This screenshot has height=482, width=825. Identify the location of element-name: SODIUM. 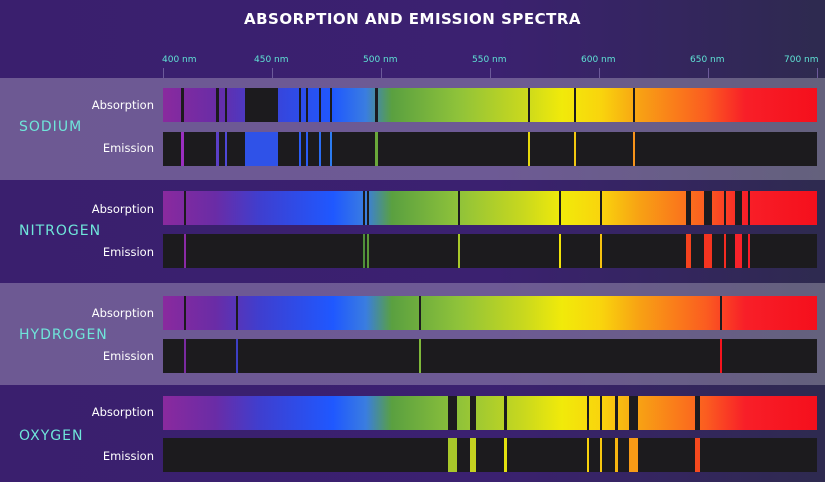
(51, 127).